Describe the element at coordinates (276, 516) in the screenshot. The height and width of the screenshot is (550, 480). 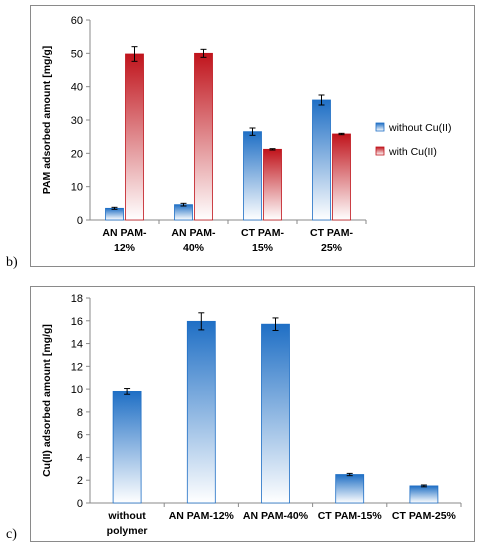
I see `x-tick-label: AN PAM-40%` at that location.